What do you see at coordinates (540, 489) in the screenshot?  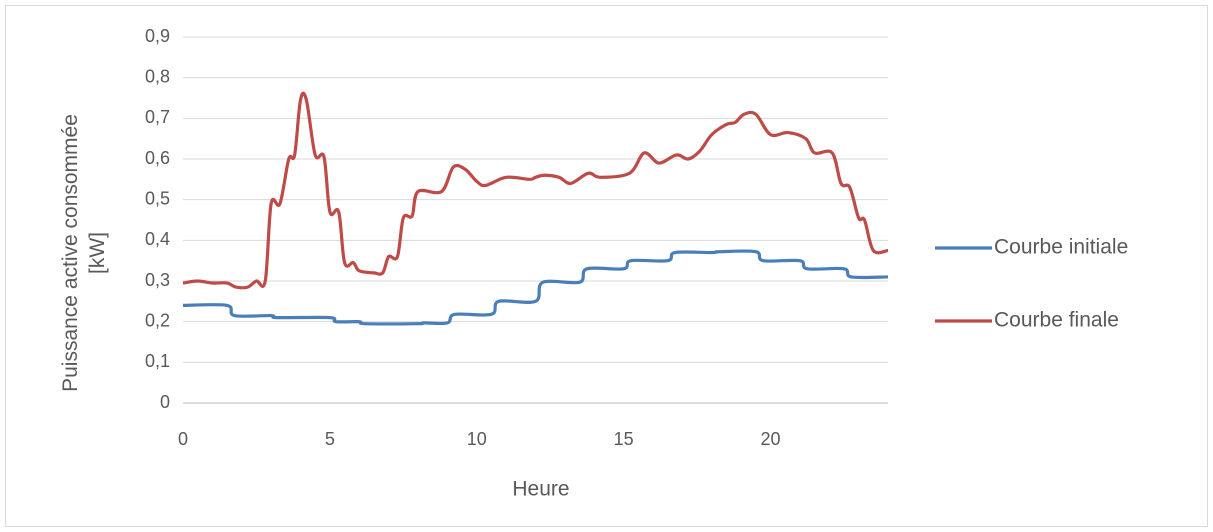 I see `x-axis-label: Heure` at bounding box center [540, 489].